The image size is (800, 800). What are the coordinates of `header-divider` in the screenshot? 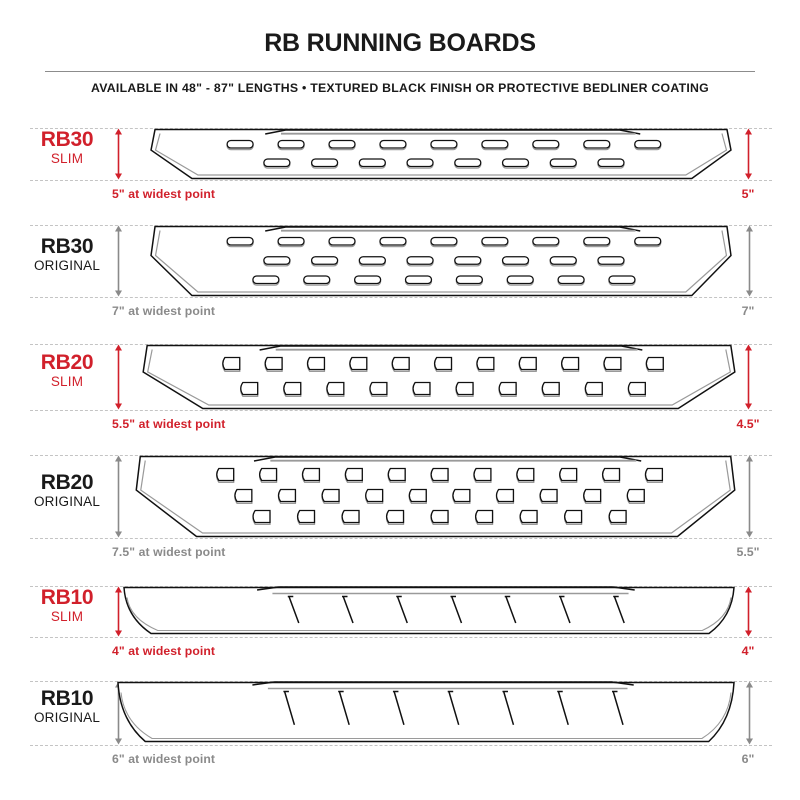 It's located at (400, 71).